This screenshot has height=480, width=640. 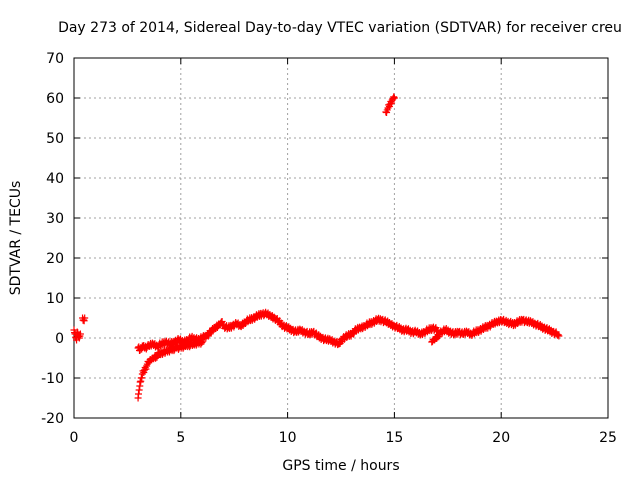 I want to click on x-axis-label: GPS time / hours, so click(x=340, y=466).